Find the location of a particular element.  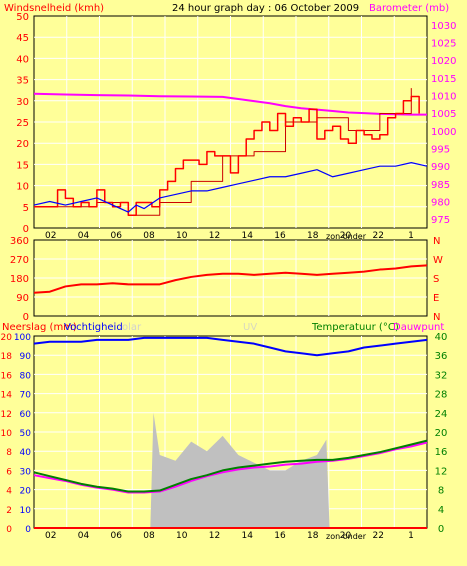

humidity-time-label: 02 is located at coordinates (50, 536).